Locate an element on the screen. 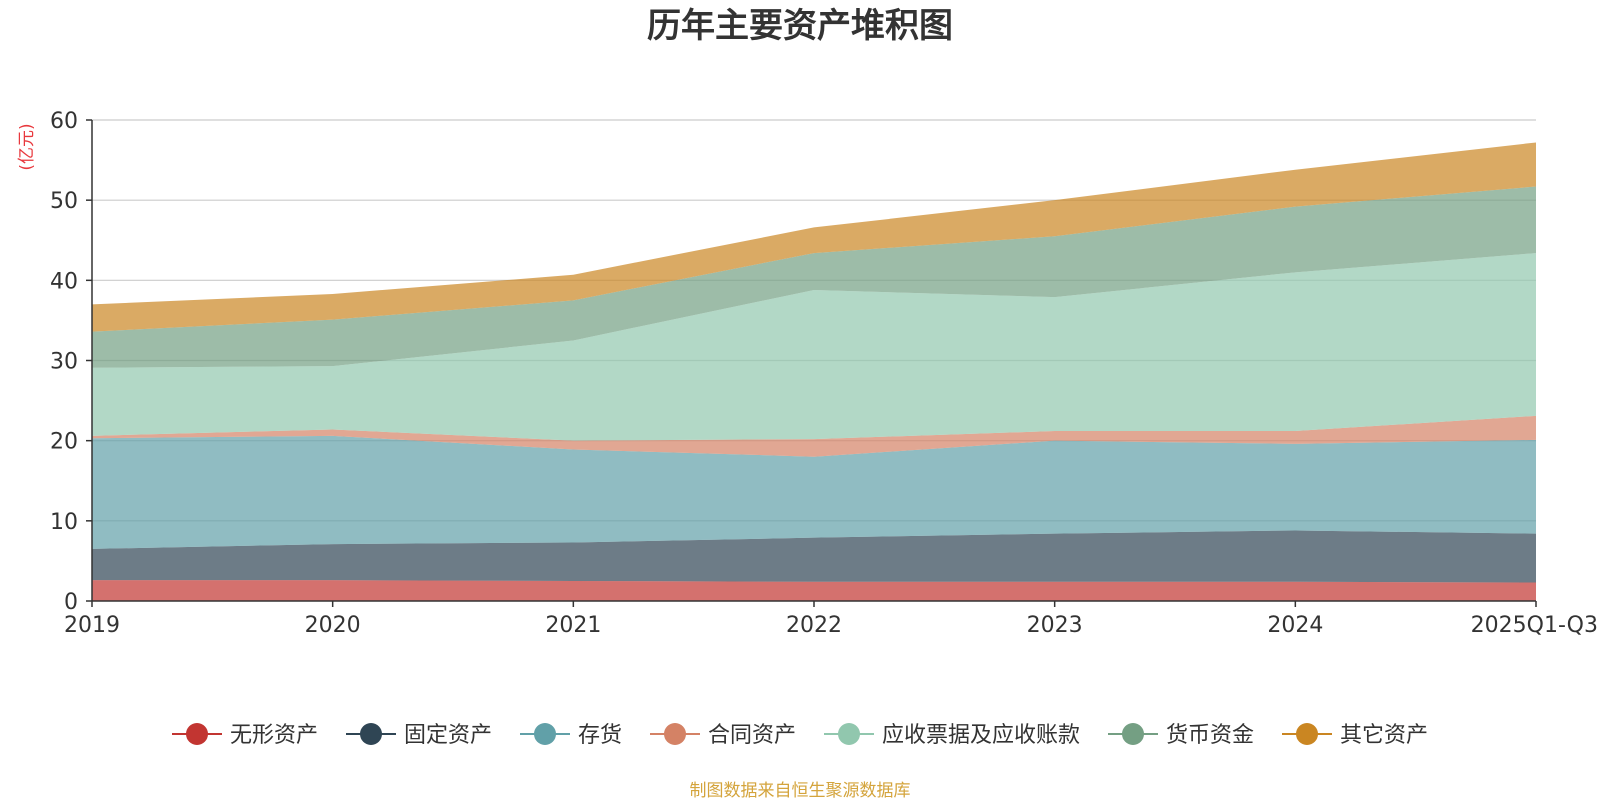  legend-label-0: 无形资产 is located at coordinates (274, 735).